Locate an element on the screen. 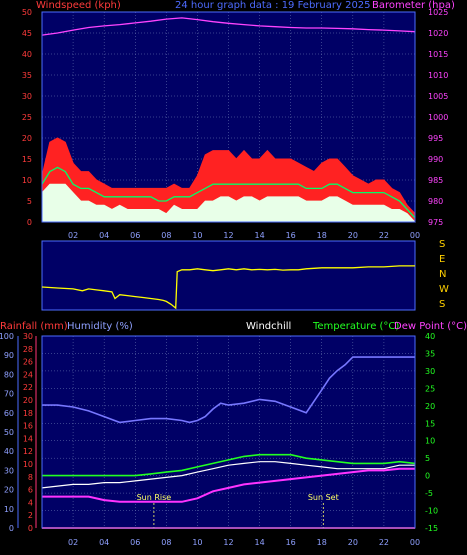 The width and height of the screenshot is (467, 555). temperature-y-tick: 20 is located at coordinates (430, 406).